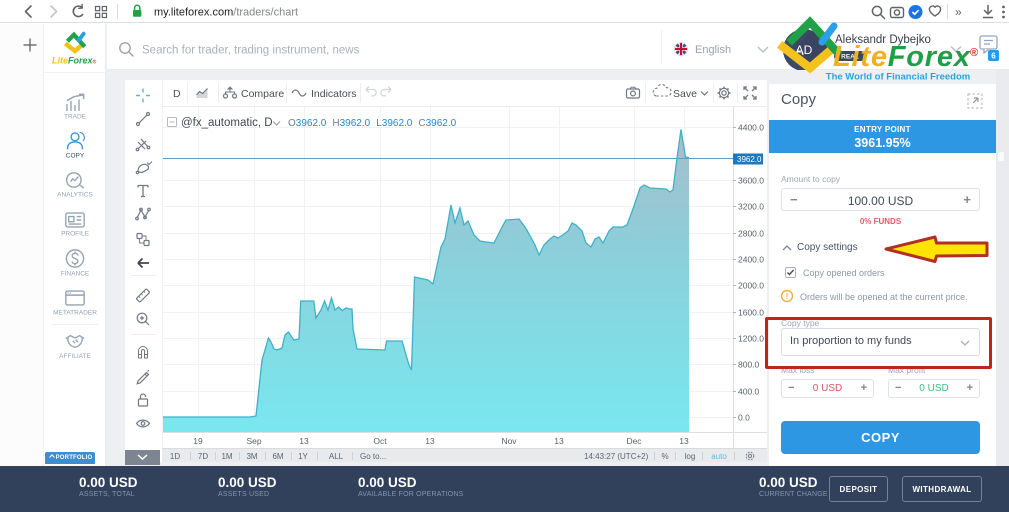  Describe the element at coordinates (751, 339) in the screenshot. I see `svg-text: 1200.0` at that location.